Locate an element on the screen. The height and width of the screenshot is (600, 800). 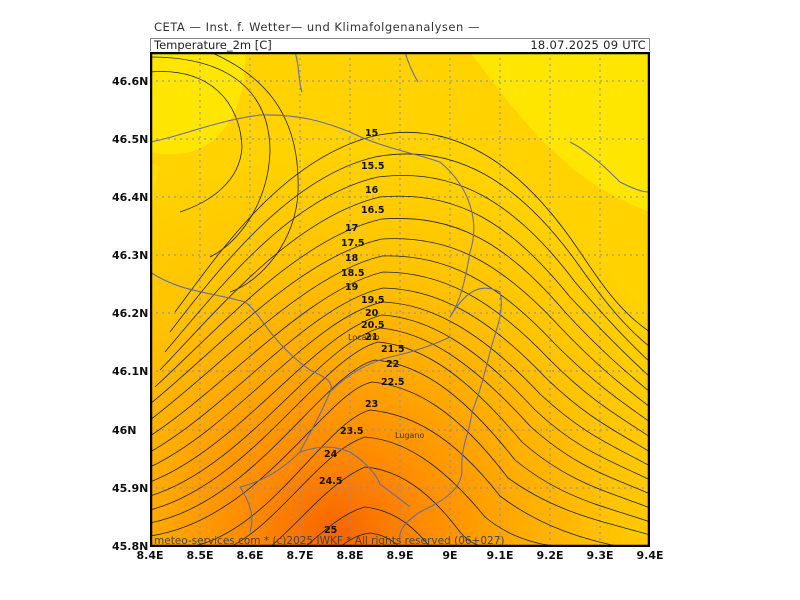
lat-tick-label: 45.8N is located at coordinates (130, 546).